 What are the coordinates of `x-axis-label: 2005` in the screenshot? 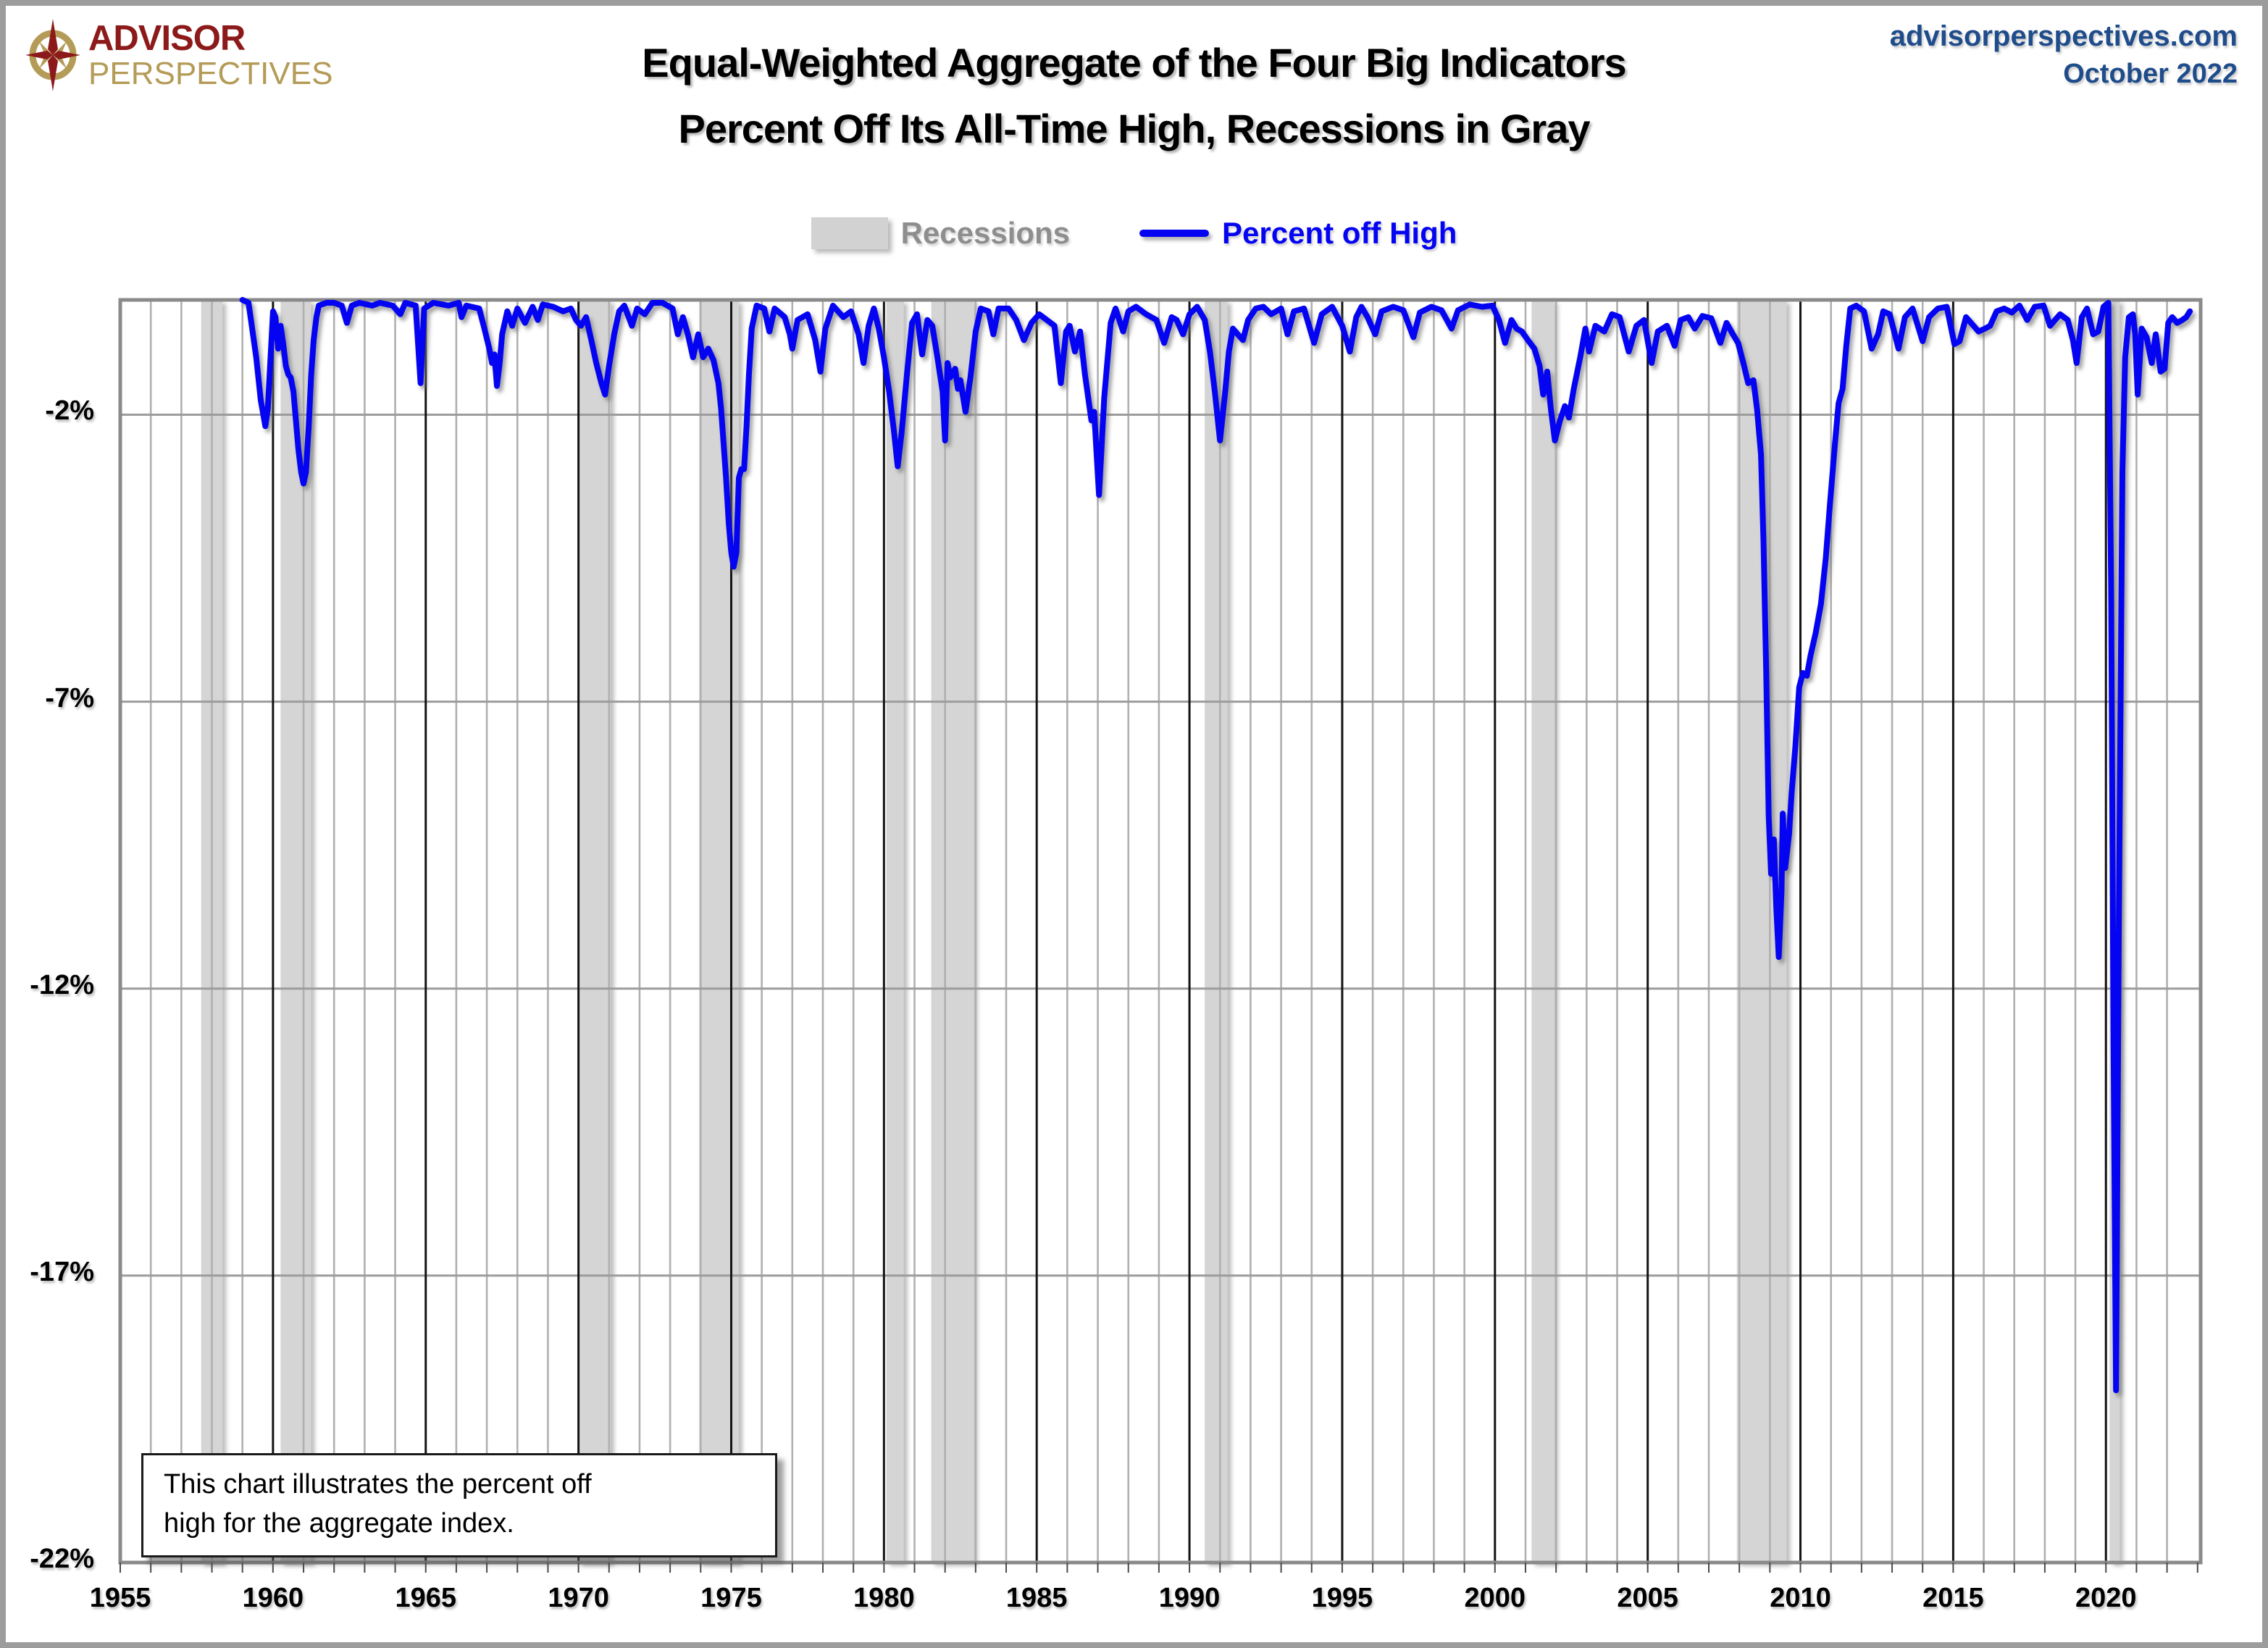 It's located at (1648, 1598).